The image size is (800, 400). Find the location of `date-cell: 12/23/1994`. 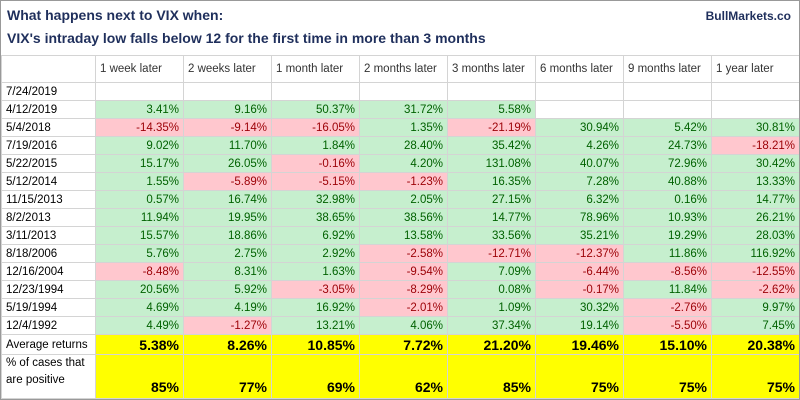

date-cell: 12/23/1994 is located at coordinates (48, 289).